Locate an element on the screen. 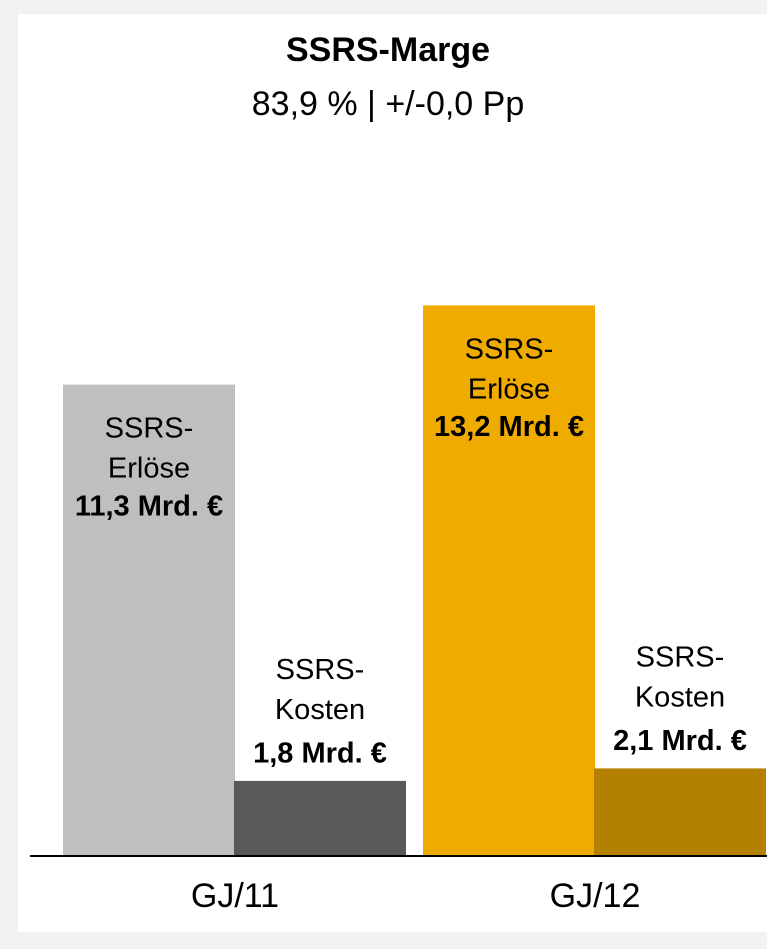 Image resolution: width=767 pixels, height=949 pixels. x-tick-label: GJ/11 is located at coordinates (235, 896).